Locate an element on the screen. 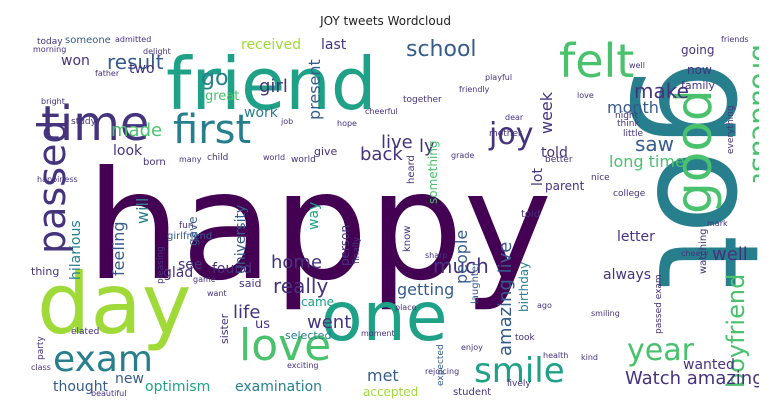 Image resolution: width=771 pixels, height=414 pixels. word: bright is located at coordinates (53, 101).